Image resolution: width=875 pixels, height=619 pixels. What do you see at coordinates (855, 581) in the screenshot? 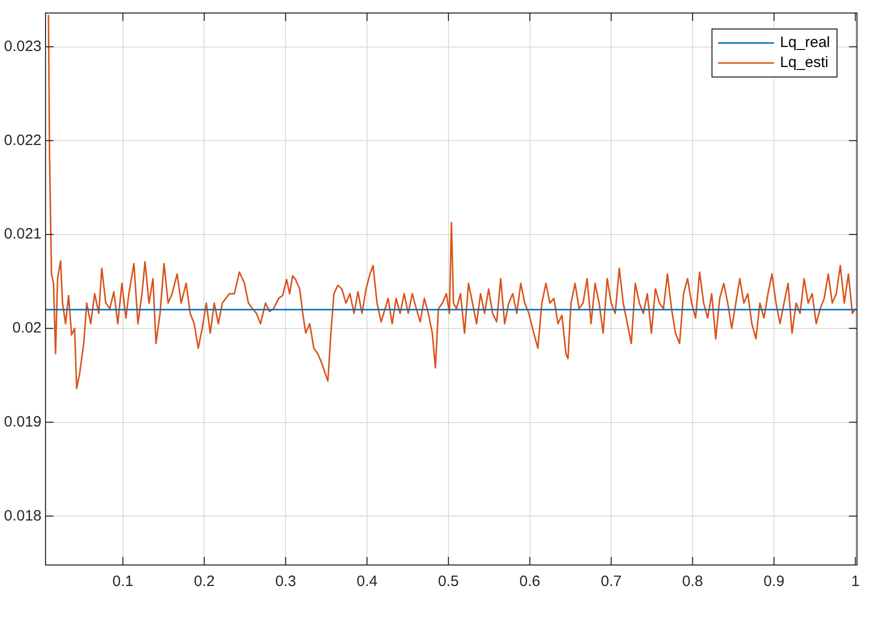
I see `x-tick-label: 1` at bounding box center [855, 581].